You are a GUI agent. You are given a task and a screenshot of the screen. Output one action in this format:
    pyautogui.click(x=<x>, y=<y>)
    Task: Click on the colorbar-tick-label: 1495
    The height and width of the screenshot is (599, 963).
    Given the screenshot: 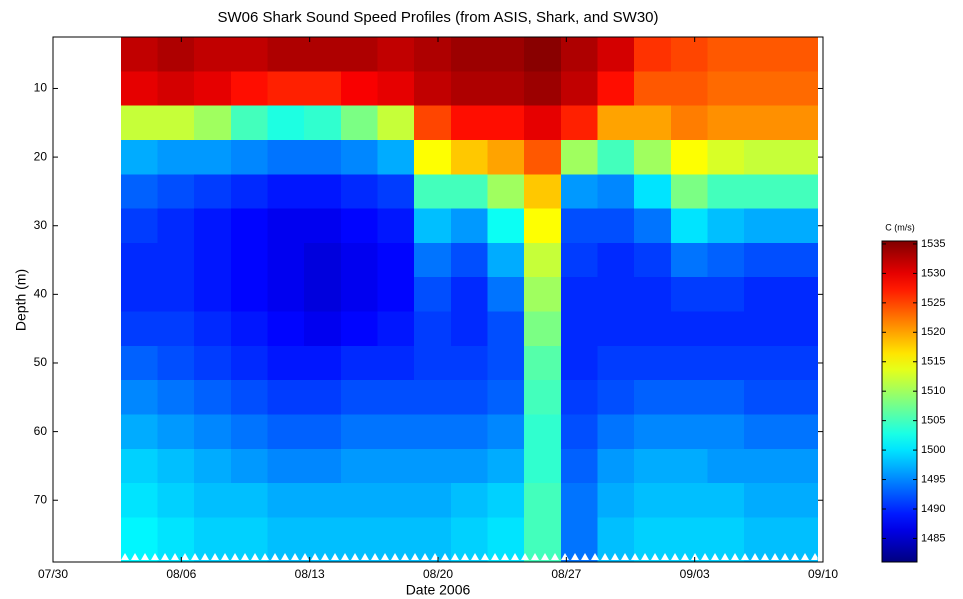 What is the action you would take?
    pyautogui.click(x=933, y=479)
    